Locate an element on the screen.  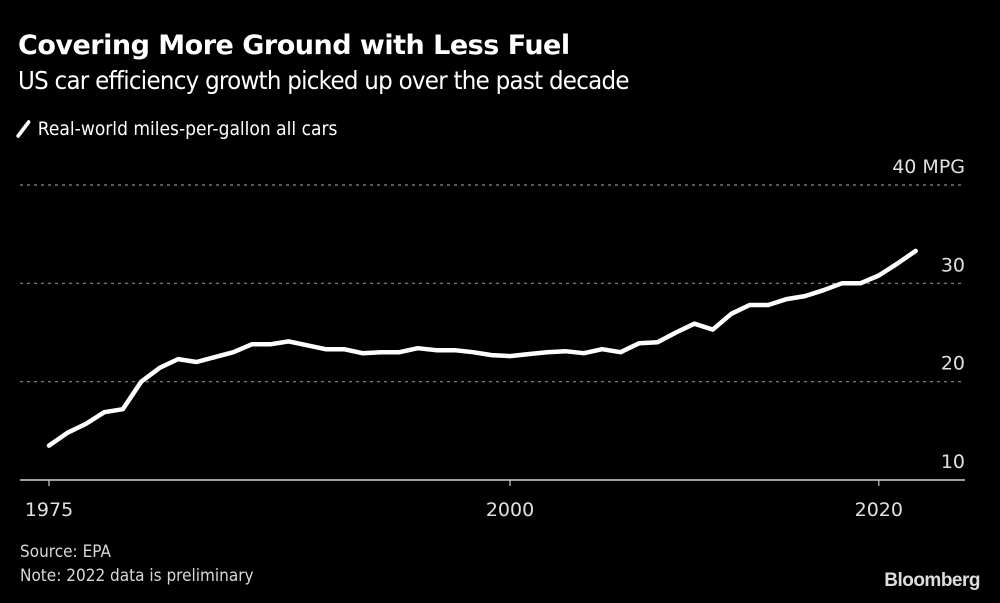
legend: Real-world miles-per-gallon all cars is located at coordinates (176, 129).